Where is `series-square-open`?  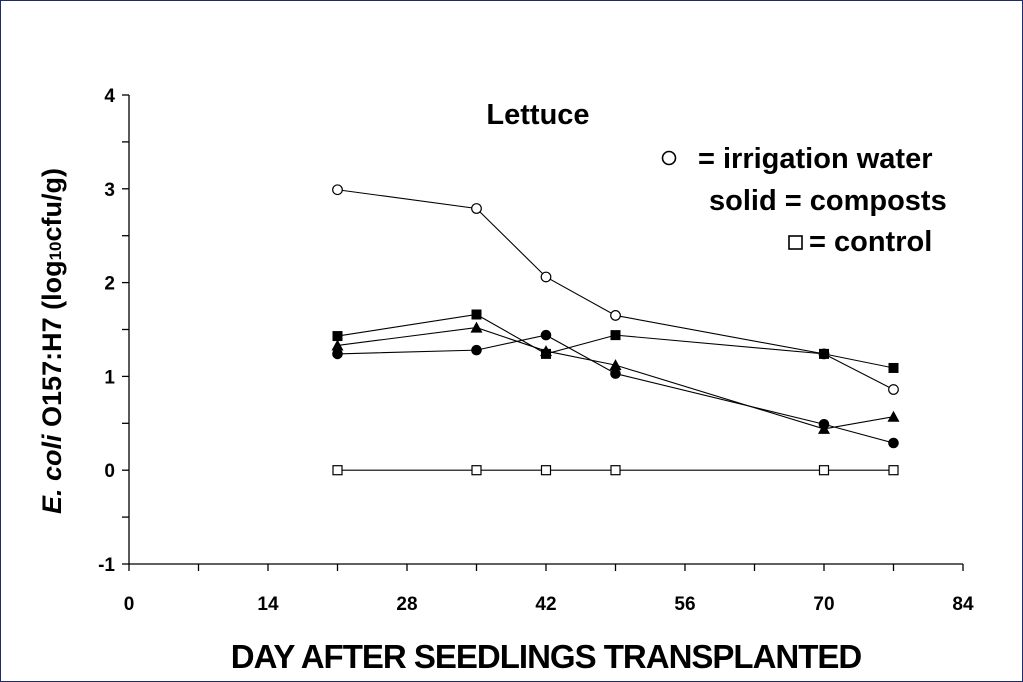 series-square-open is located at coordinates (615, 470).